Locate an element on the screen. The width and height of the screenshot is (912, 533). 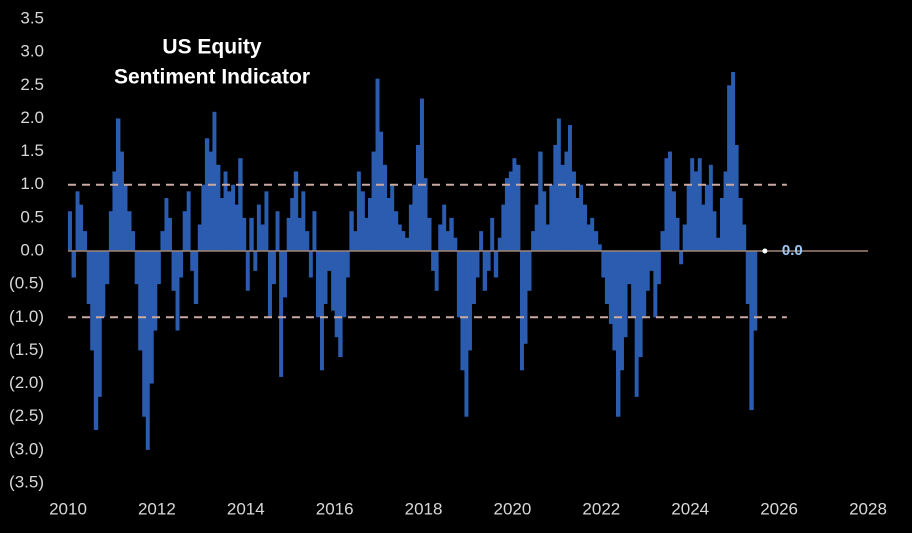
y-tick-label: 3.0 is located at coordinates (32, 51).